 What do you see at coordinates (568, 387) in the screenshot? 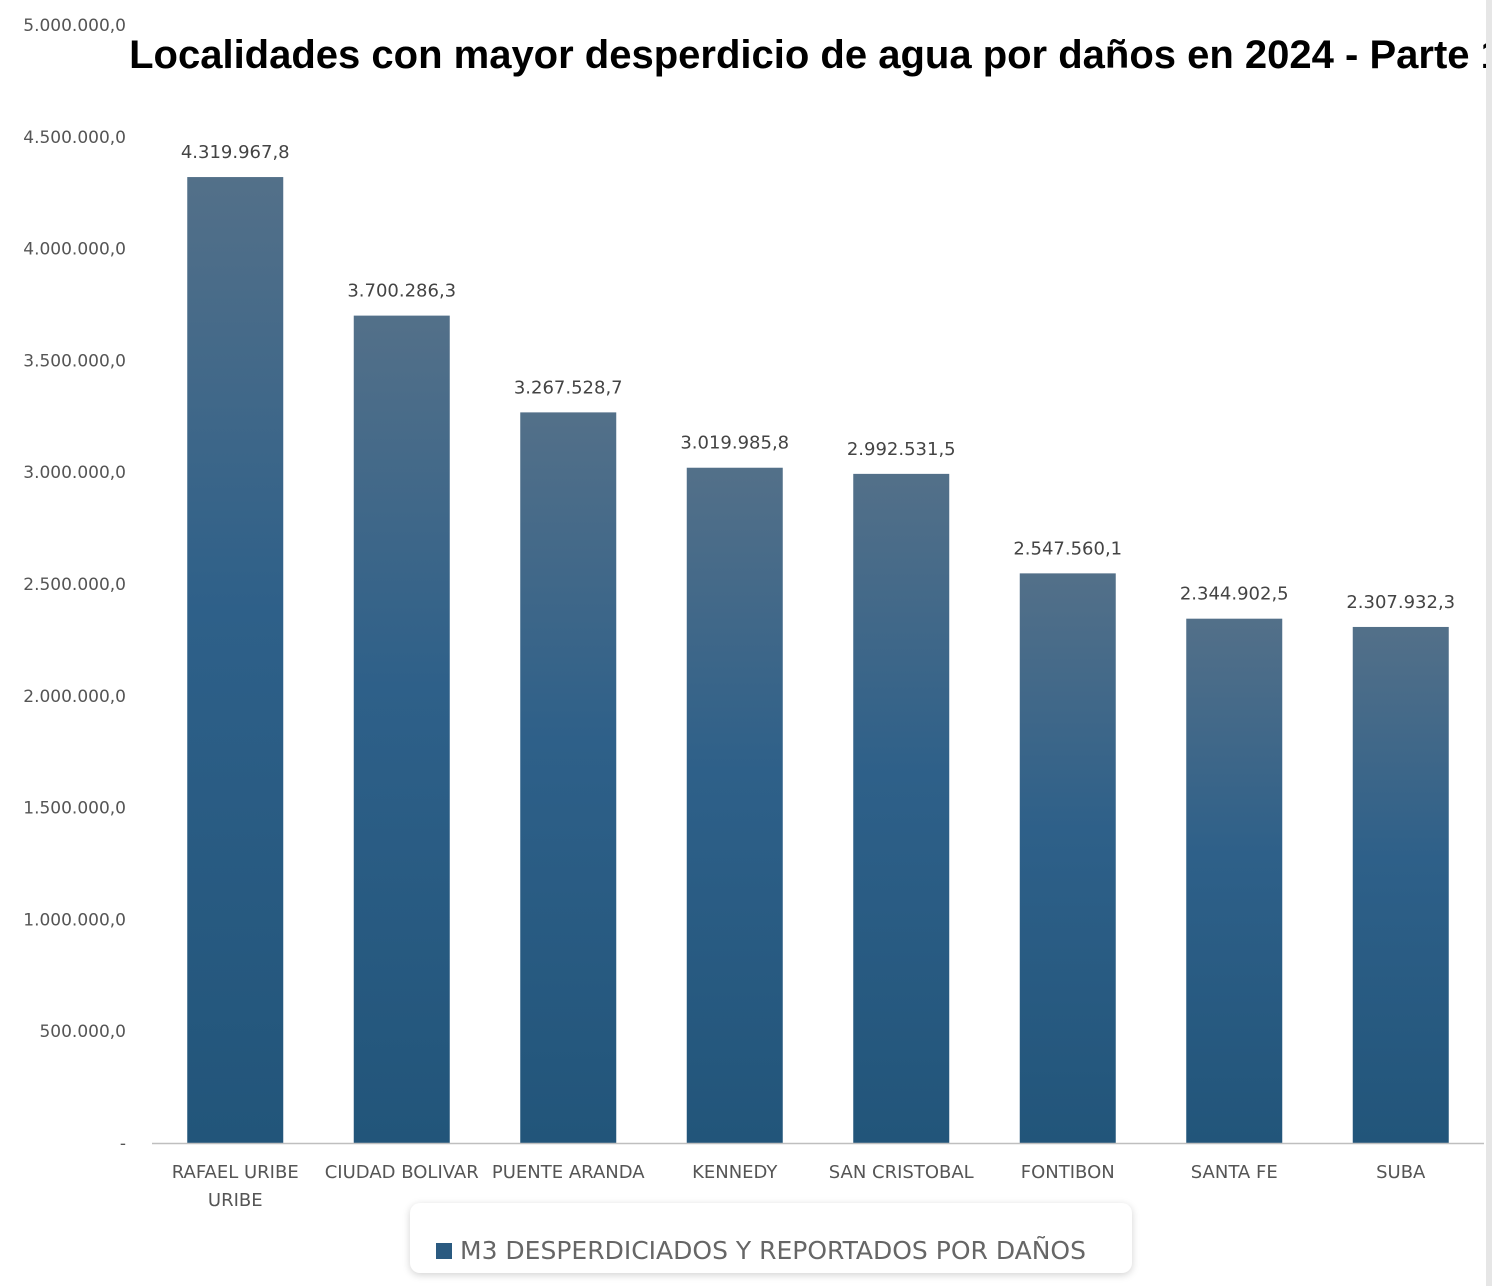
I see `data-label: 3.267.528,7` at bounding box center [568, 387].